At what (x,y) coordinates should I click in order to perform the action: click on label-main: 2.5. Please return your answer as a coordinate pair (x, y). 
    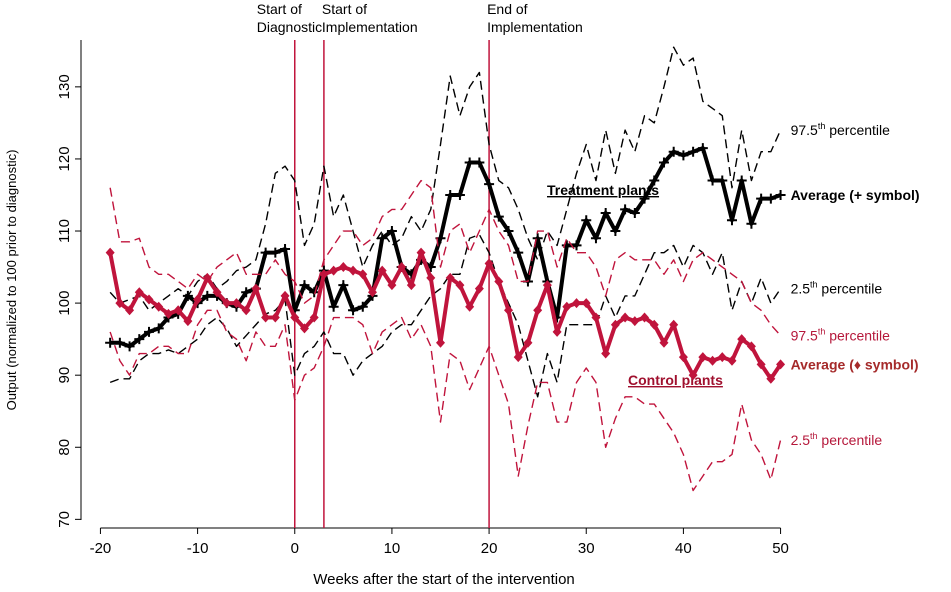
    Looking at the image, I should click on (801, 289).